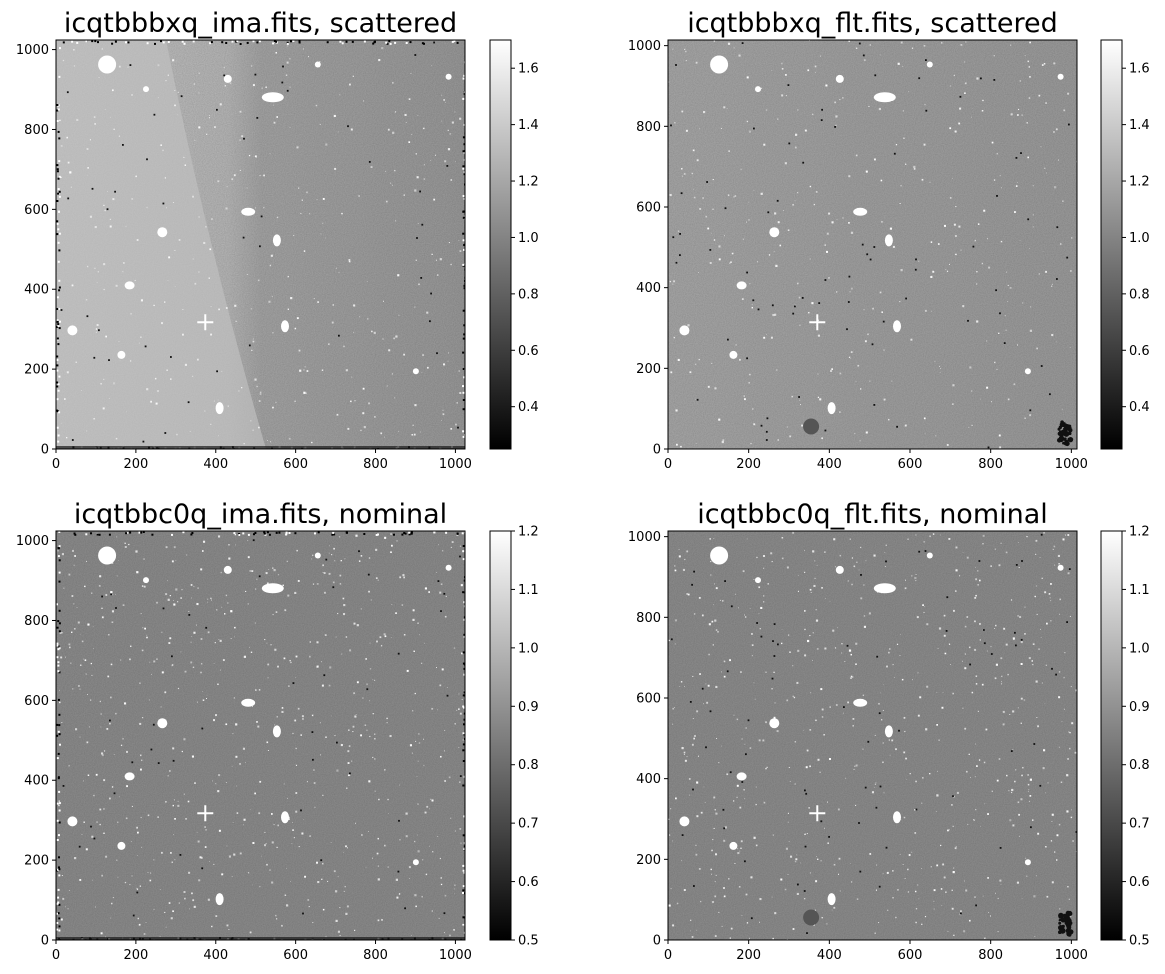 The width and height of the screenshot is (1165, 974). I want to click on image-frame, so click(872, 244).